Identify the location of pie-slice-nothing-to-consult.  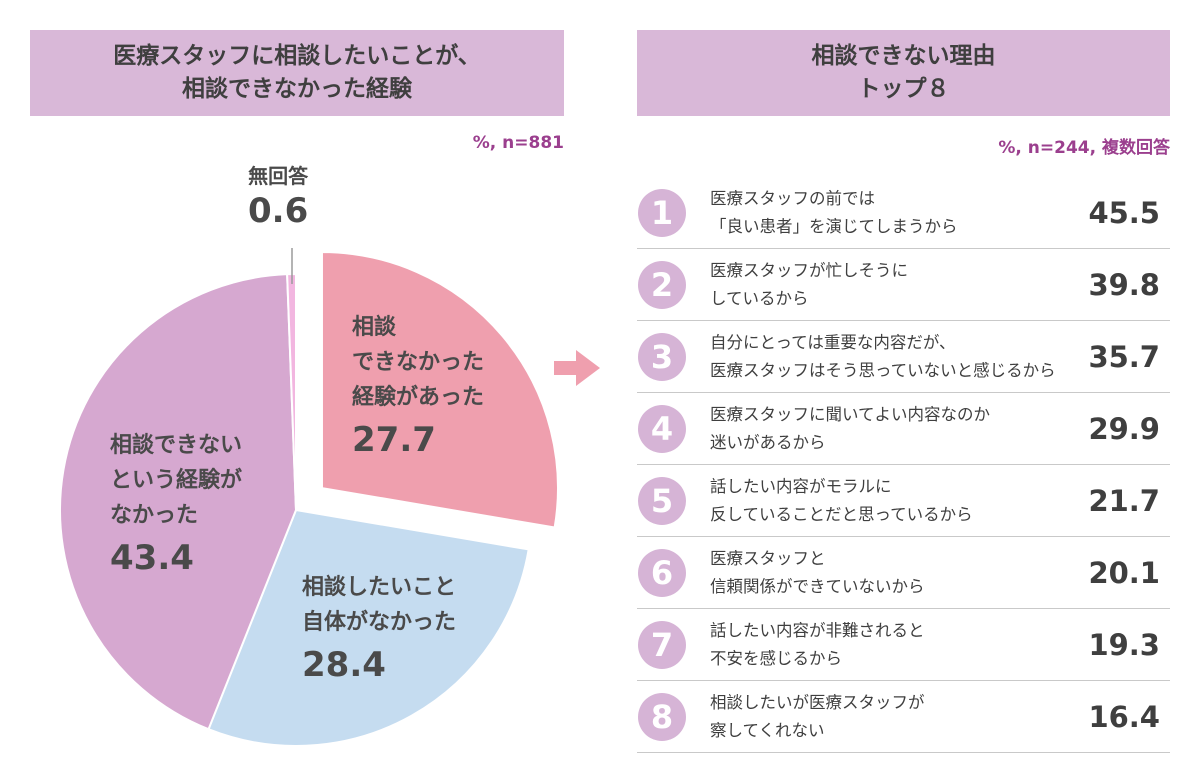
(368, 627).